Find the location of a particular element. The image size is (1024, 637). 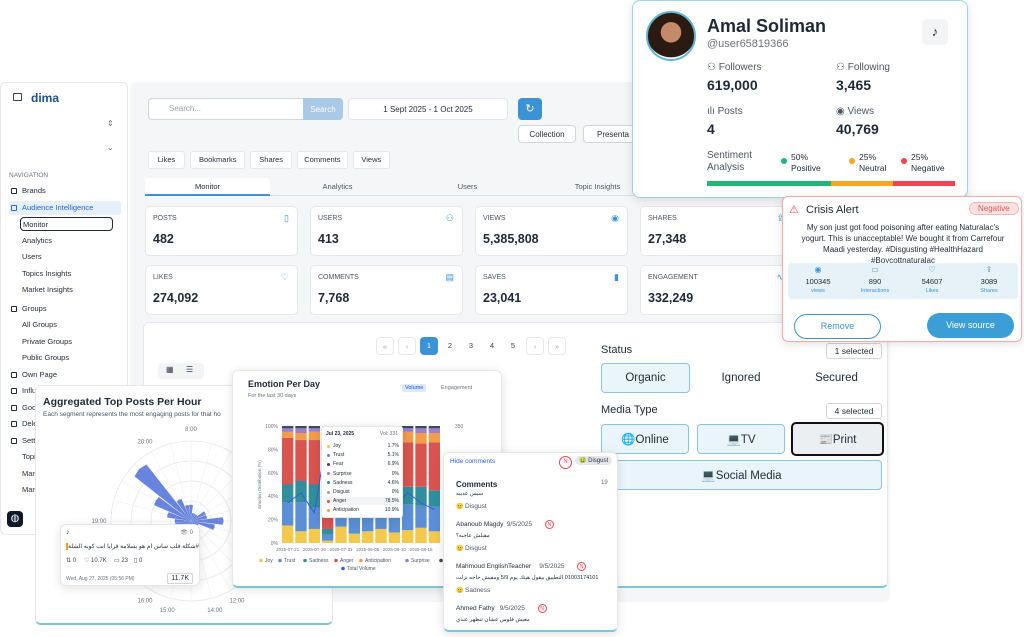

nav-item: Goo is located at coordinates (22, 408).